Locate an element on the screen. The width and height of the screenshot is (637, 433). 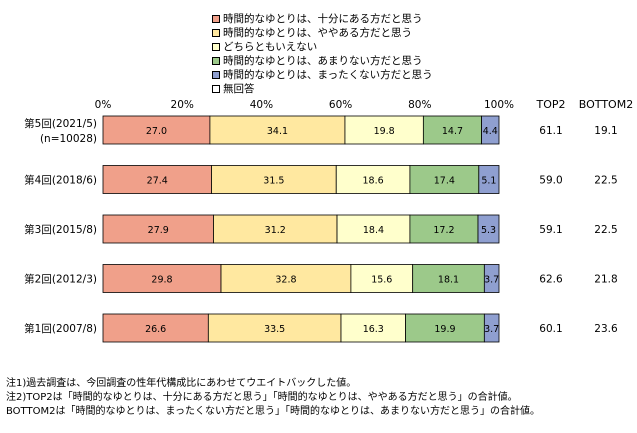
category-sample-size: (n=10028) is located at coordinates (68, 139).